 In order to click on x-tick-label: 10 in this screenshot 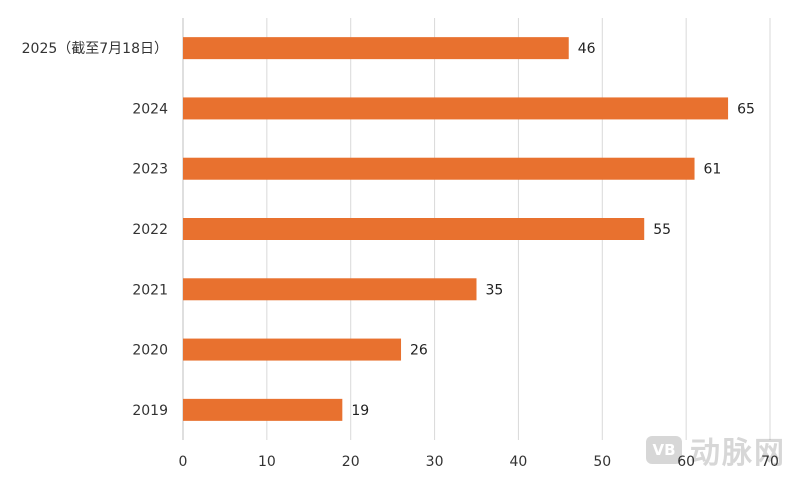, I will do `click(267, 462)`.